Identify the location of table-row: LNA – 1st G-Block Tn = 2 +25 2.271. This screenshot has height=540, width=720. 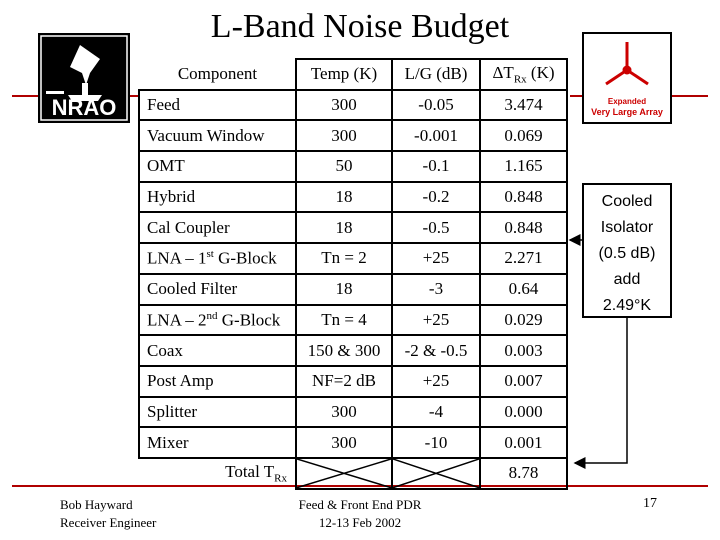
(353, 258).